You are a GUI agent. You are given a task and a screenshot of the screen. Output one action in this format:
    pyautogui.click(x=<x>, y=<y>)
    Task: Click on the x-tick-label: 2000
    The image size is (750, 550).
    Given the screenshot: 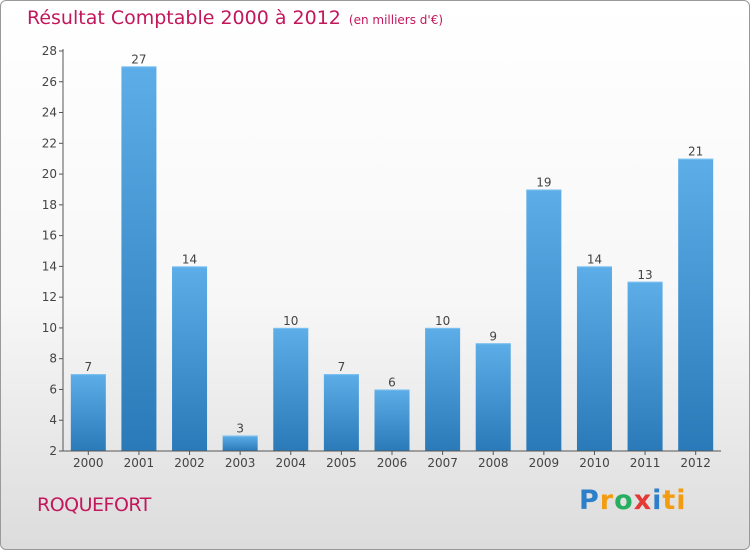 What is the action you would take?
    pyautogui.click(x=88, y=463)
    